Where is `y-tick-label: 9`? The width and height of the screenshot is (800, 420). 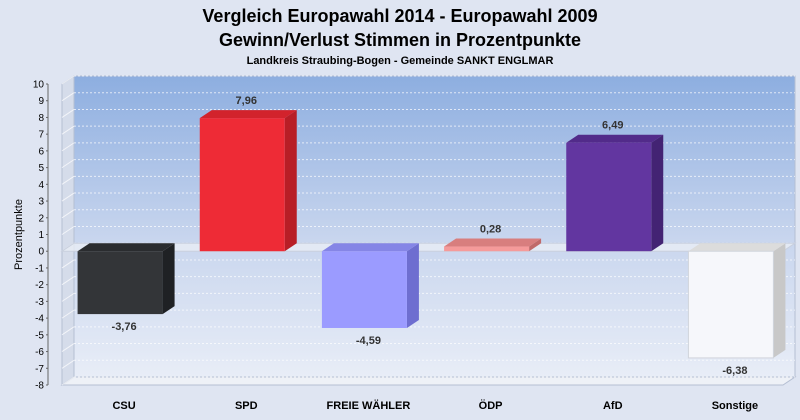
y-tick-label: 9 is located at coordinates (41, 101).